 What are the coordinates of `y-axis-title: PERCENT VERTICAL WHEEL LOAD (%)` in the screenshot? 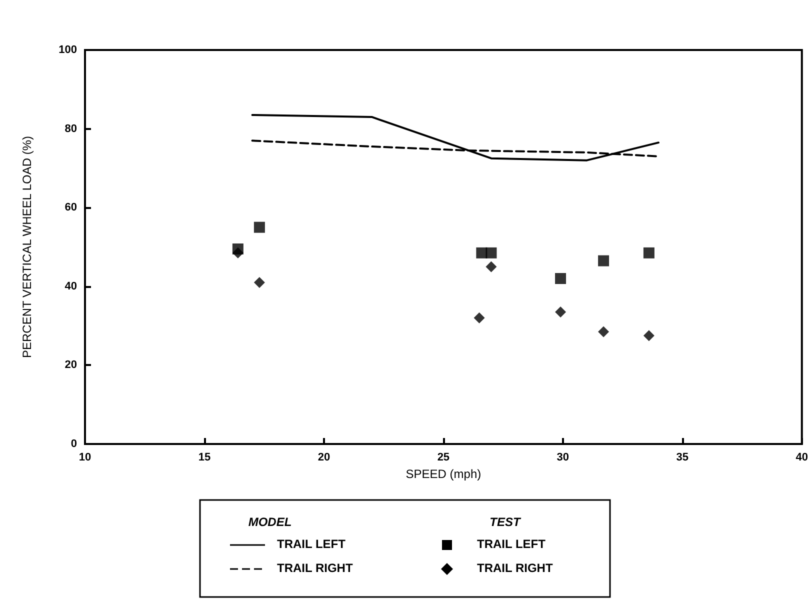 It's located at (27, 247).